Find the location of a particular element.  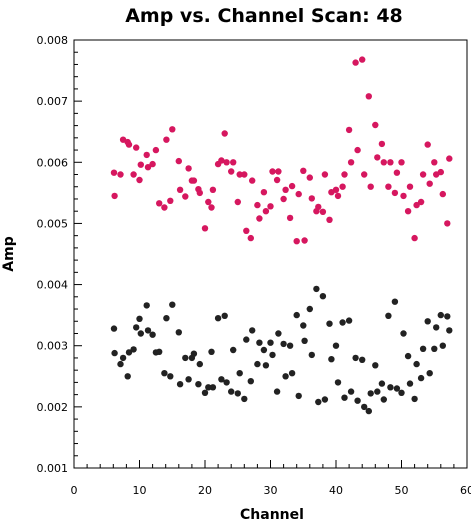

x-tick-label: 50 is located at coordinates (402, 490).